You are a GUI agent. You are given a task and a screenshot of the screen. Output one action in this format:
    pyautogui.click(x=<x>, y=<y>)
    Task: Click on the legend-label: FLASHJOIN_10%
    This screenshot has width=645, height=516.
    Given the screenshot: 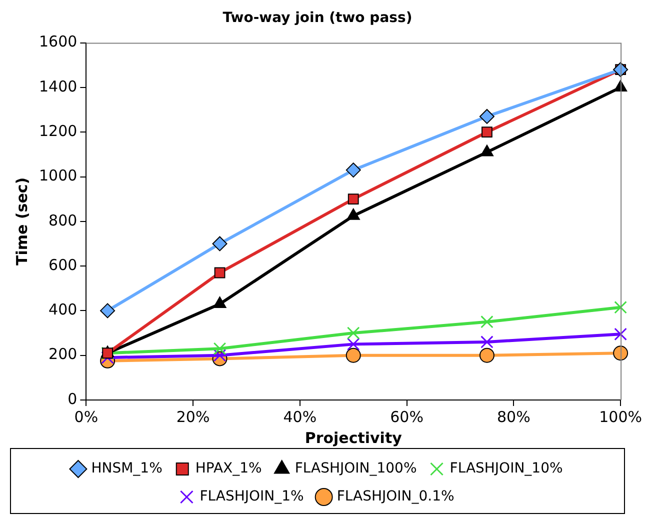 What is the action you would take?
    pyautogui.click(x=506, y=468)
    